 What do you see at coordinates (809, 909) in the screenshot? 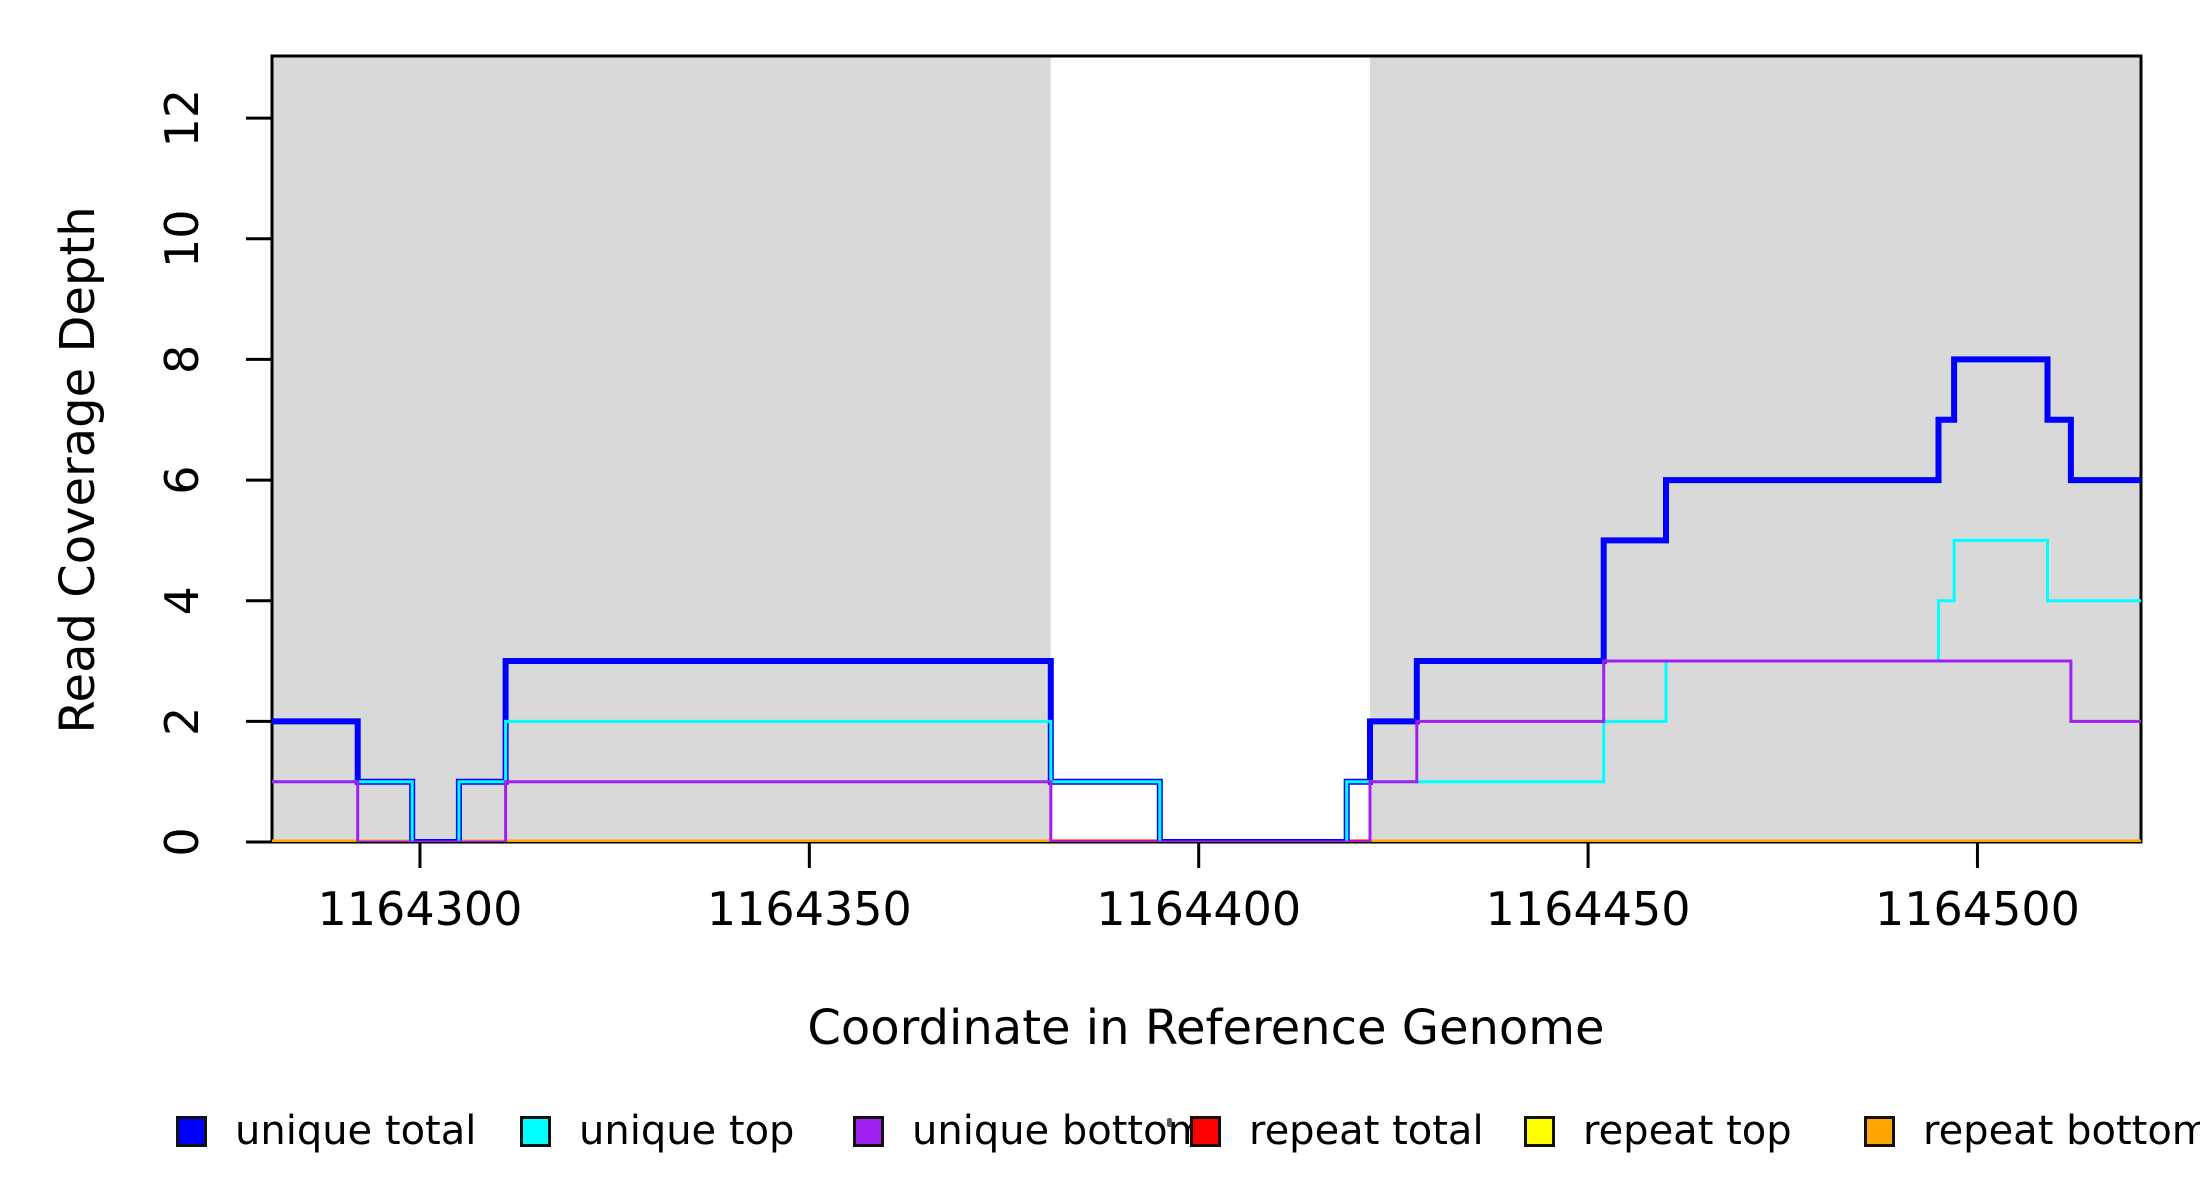
I see `x-tick-label: 1164350` at bounding box center [809, 909].